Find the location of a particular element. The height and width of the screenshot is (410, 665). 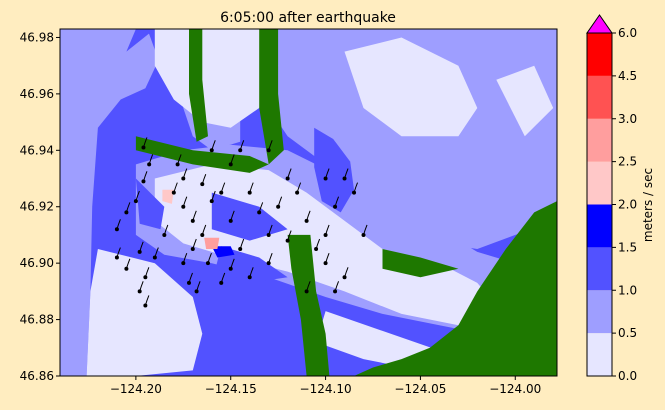

y-tick-label: 46.94 is located at coordinates (37, 150).